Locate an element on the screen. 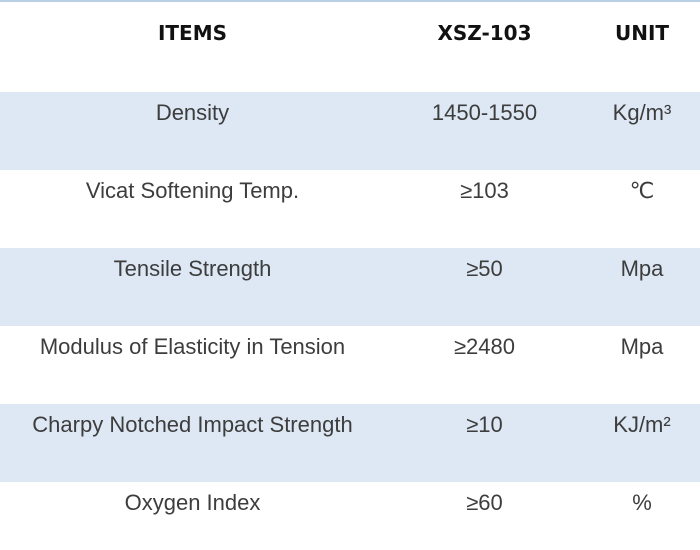  header-unit: UNIT is located at coordinates (642, 33).